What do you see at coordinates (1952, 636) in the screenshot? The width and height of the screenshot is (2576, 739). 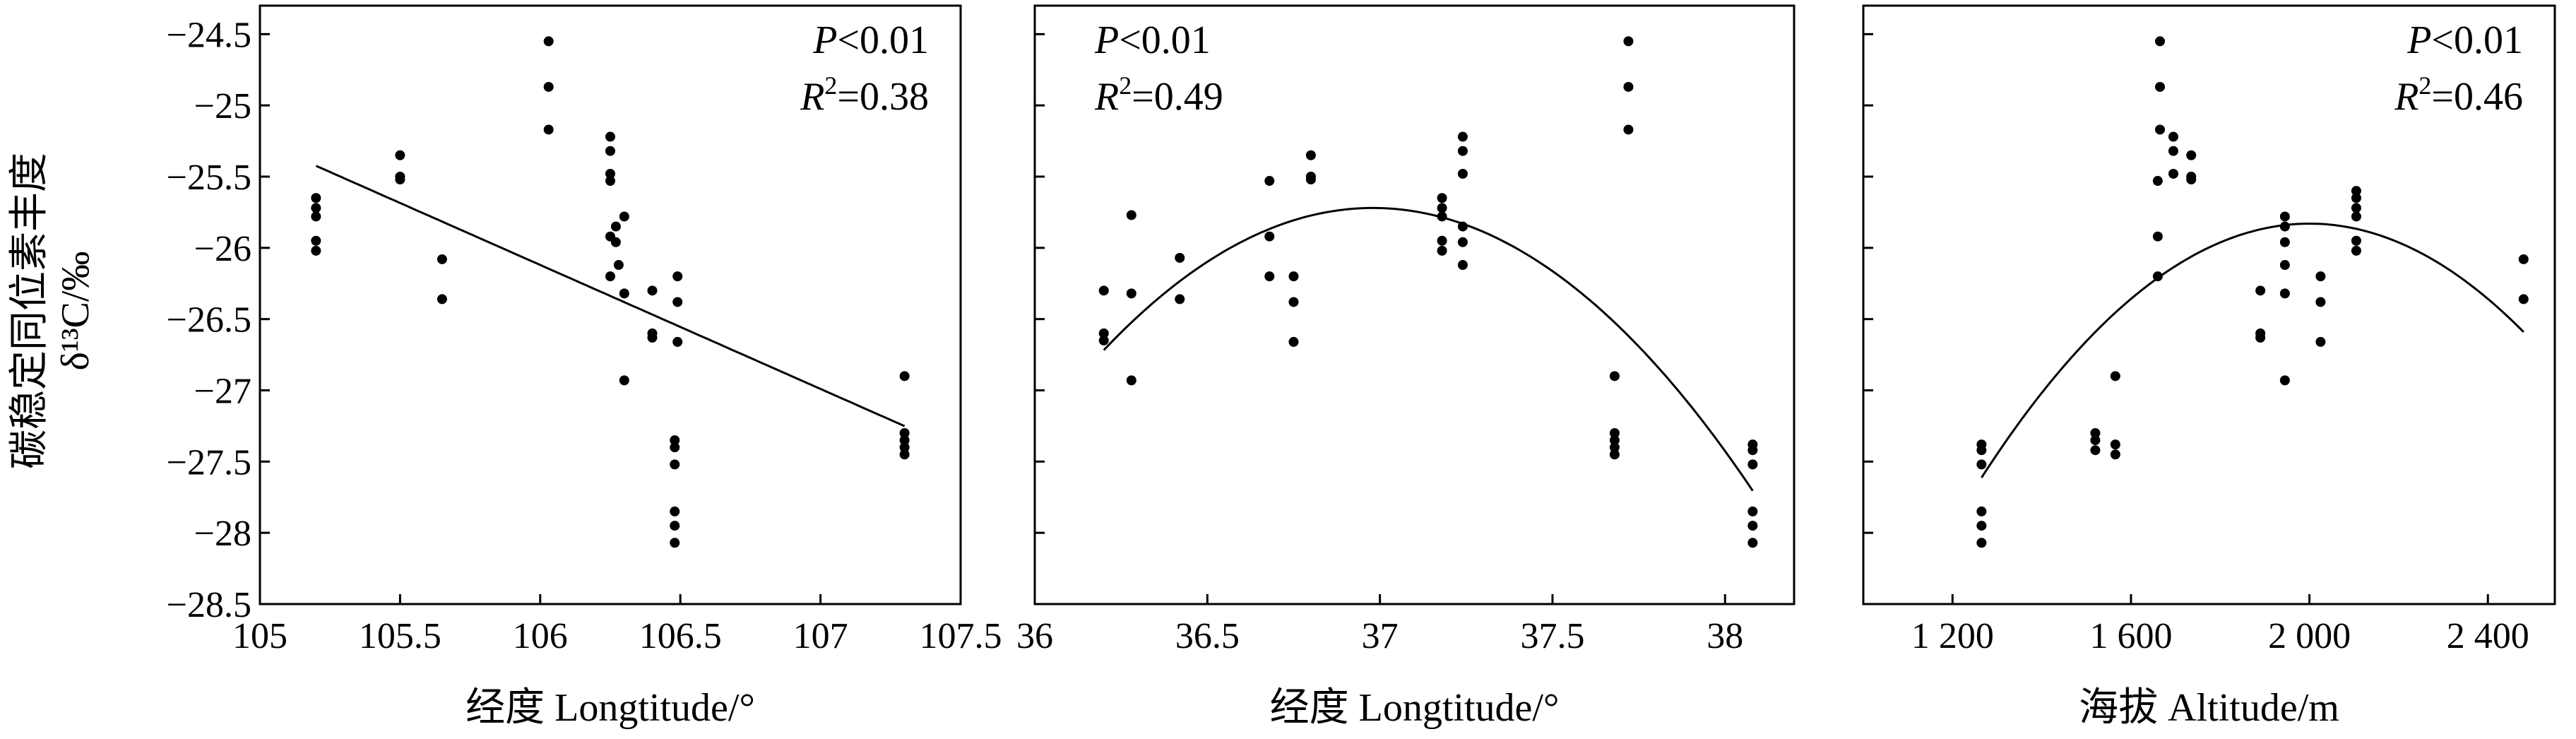 I see `x-tick-label: 1 200` at bounding box center [1952, 636].